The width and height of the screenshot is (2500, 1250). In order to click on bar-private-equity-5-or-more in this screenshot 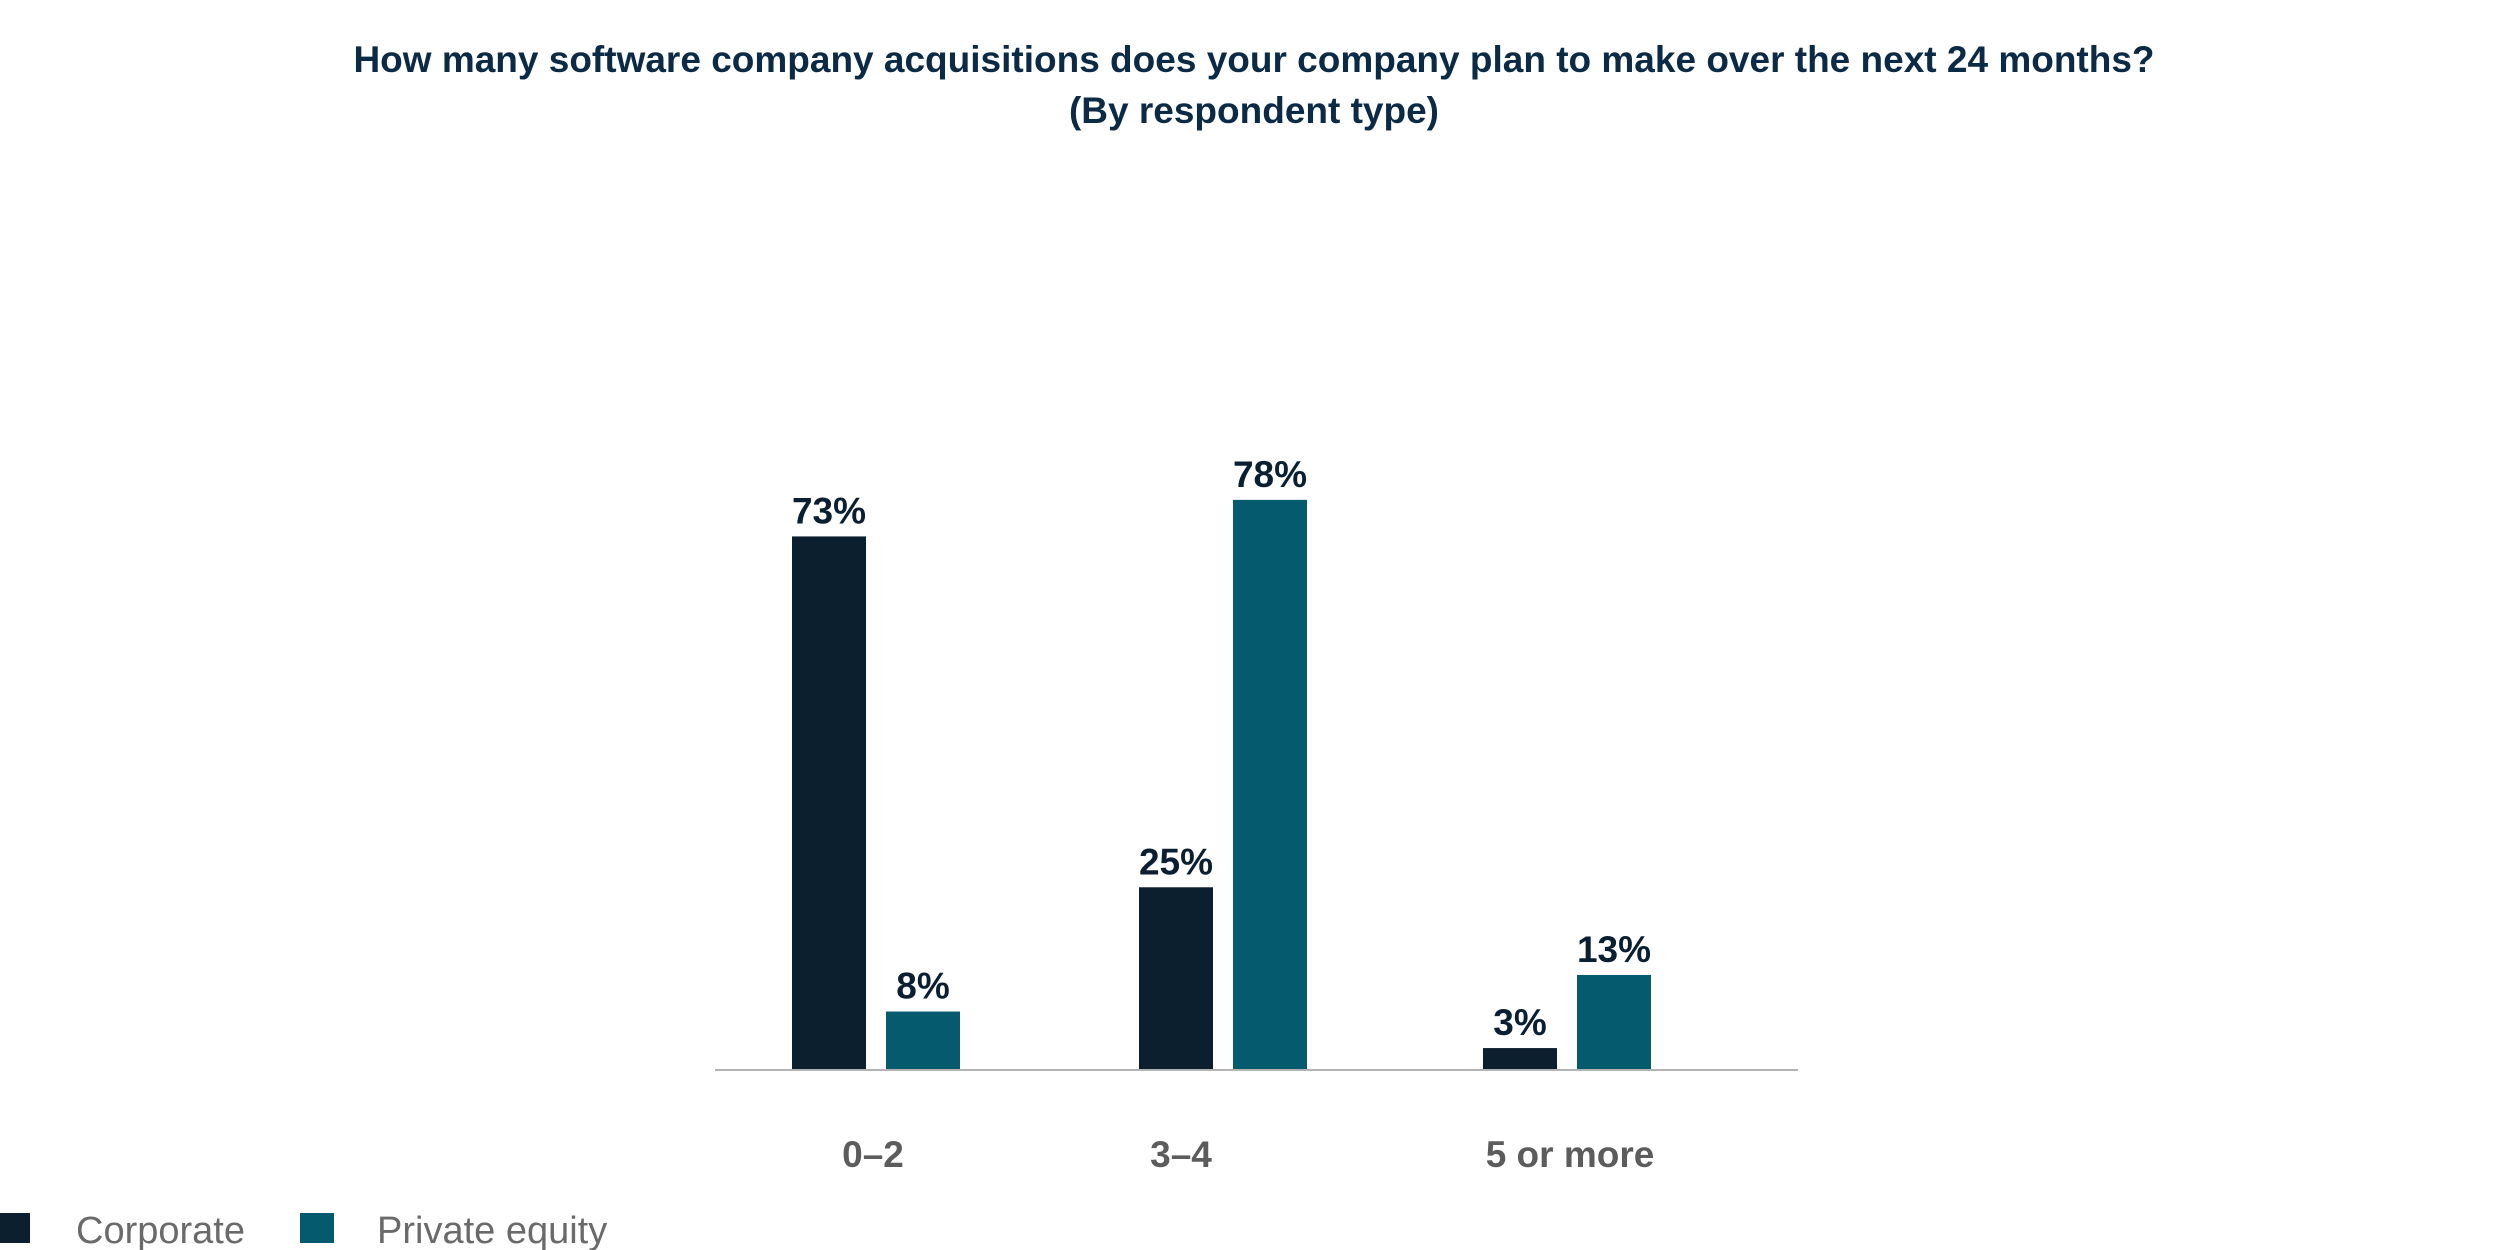, I will do `click(1614, 1022)`.